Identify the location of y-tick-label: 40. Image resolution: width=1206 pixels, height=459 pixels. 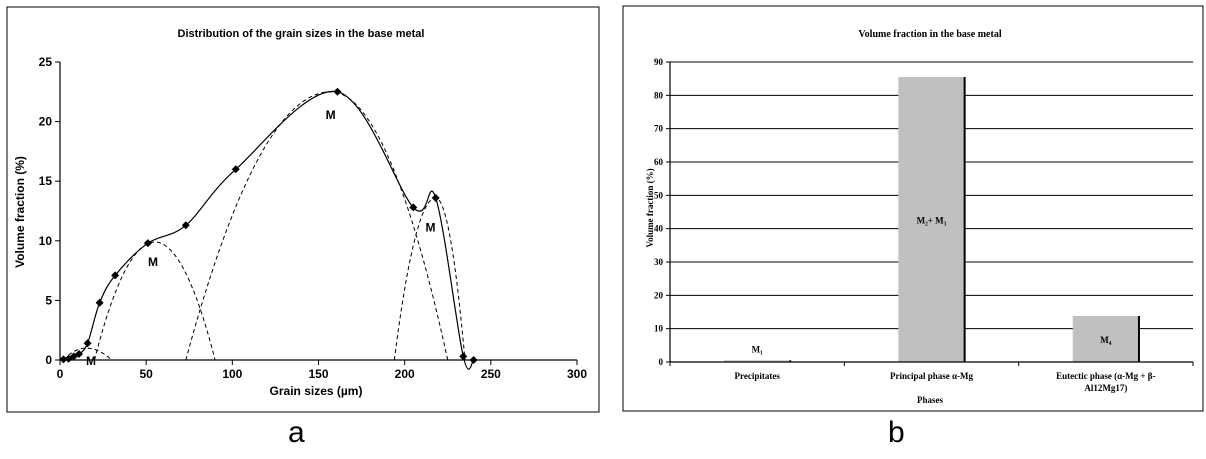
(659, 229).